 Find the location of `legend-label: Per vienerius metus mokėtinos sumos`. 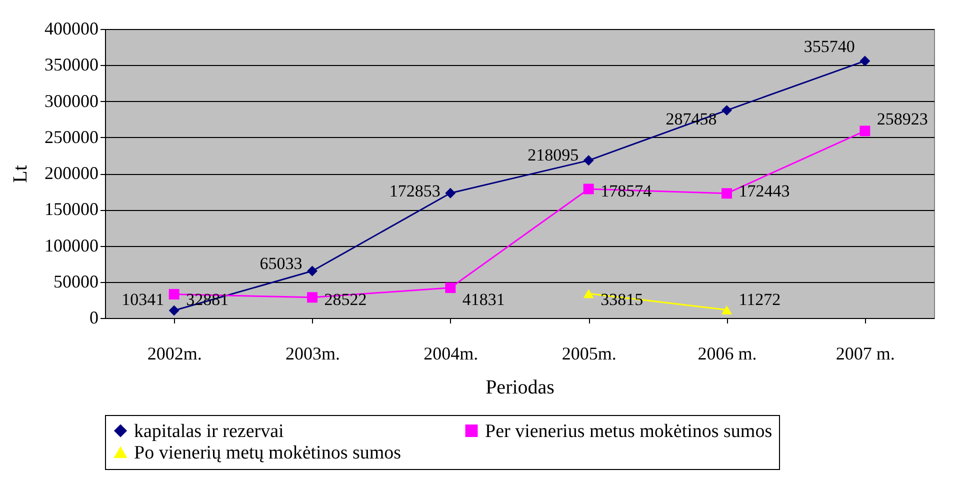

legend-label: Per vienerius metus mokėtinos sumos is located at coordinates (628, 431).